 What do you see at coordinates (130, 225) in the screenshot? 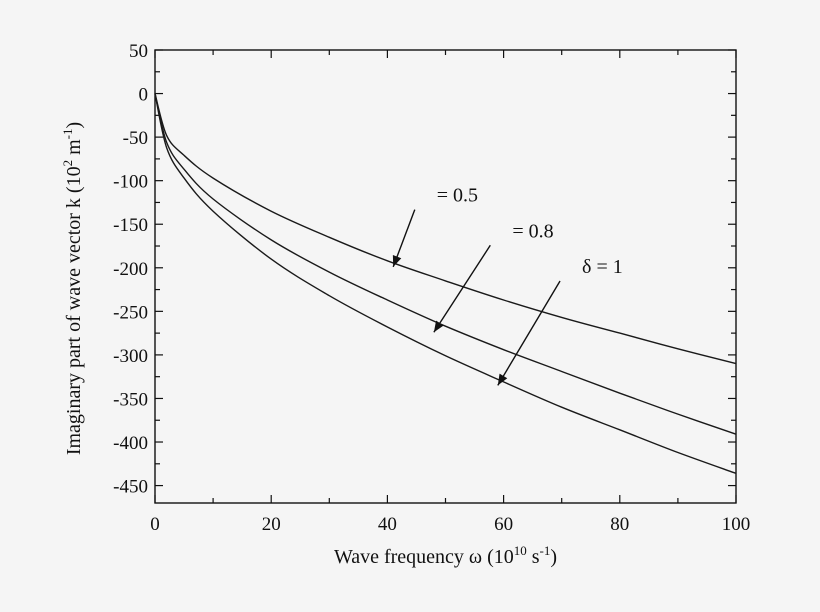
I see `y-tick-label: -150` at bounding box center [130, 225].